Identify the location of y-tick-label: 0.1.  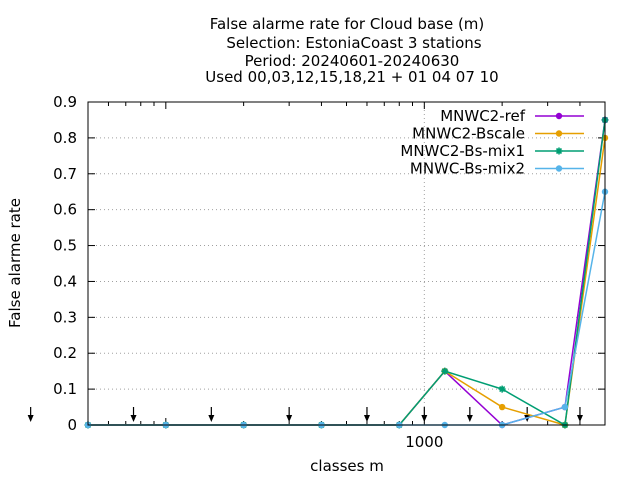
(65, 389).